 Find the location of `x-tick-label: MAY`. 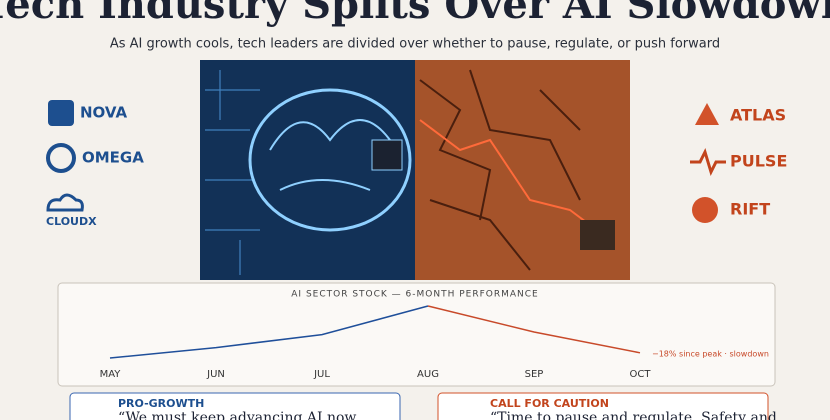

x-tick-label: MAY is located at coordinates (111, 374).